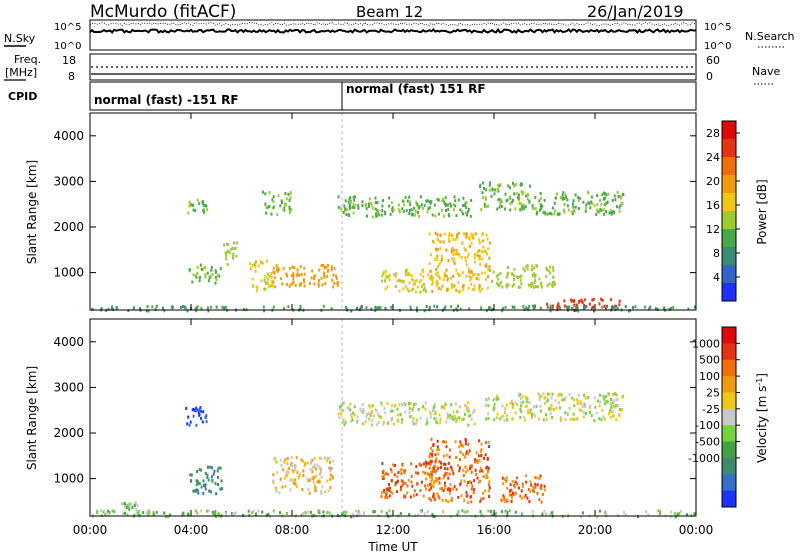 Image resolution: width=800 pixels, height=554 pixels. I want to click on velocity-colorbar-label-text: Velocity [m s, so click(762, 424).